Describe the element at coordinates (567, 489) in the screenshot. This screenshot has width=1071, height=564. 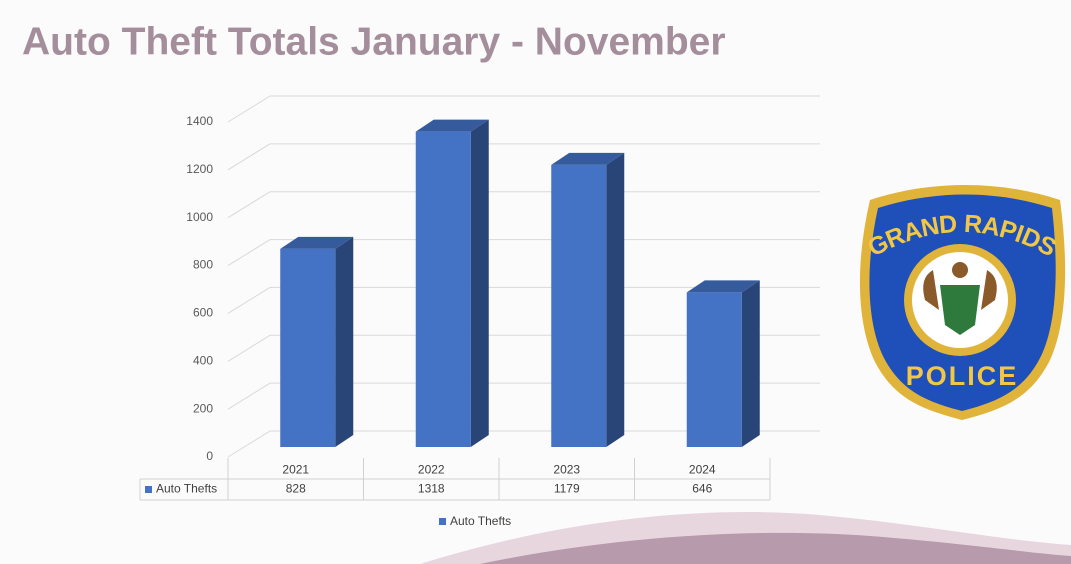
I see `table-value: 1179` at that location.